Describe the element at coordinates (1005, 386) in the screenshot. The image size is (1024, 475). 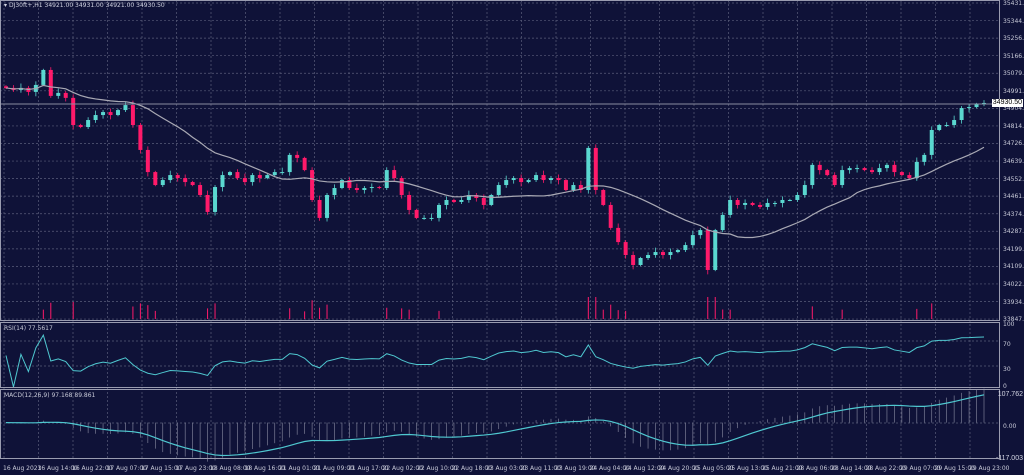
I see `rsi-axis-0: 0` at that location.